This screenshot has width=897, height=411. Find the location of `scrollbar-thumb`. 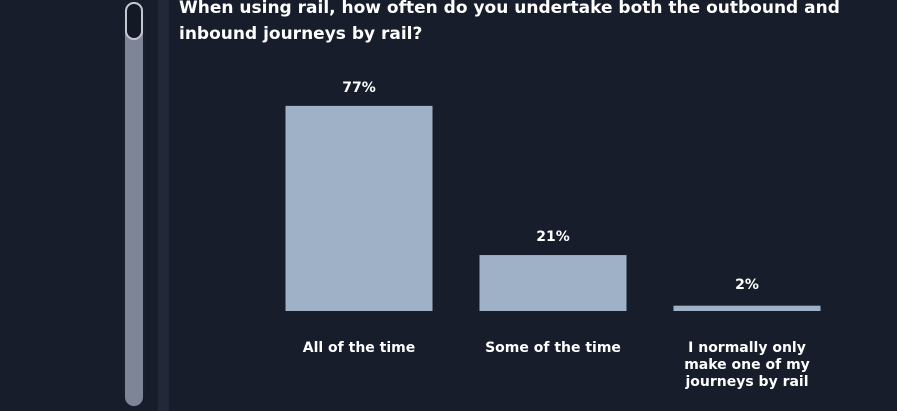

scrollbar-thumb is located at coordinates (134, 21).